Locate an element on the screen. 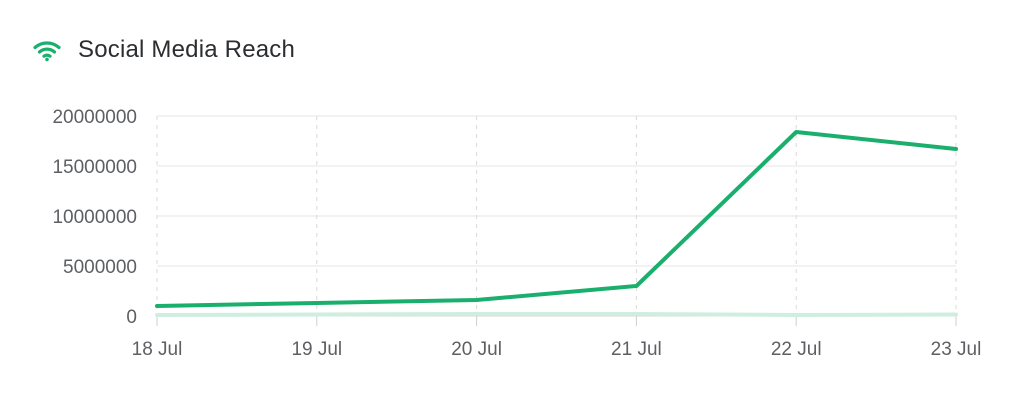 Image resolution: width=1024 pixels, height=411 pixels. x-tick-label: 23 Jul is located at coordinates (956, 349).